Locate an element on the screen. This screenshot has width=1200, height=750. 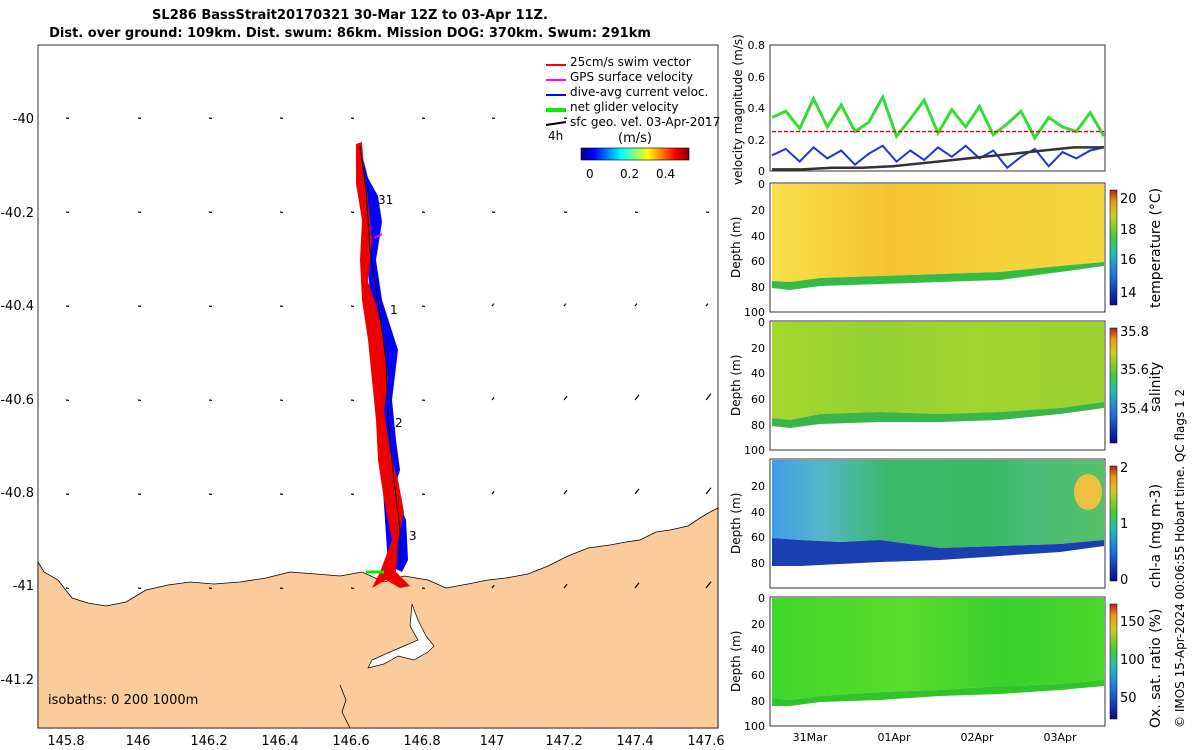
chla-ylabel: Depth (m) is located at coordinates (736, 523).